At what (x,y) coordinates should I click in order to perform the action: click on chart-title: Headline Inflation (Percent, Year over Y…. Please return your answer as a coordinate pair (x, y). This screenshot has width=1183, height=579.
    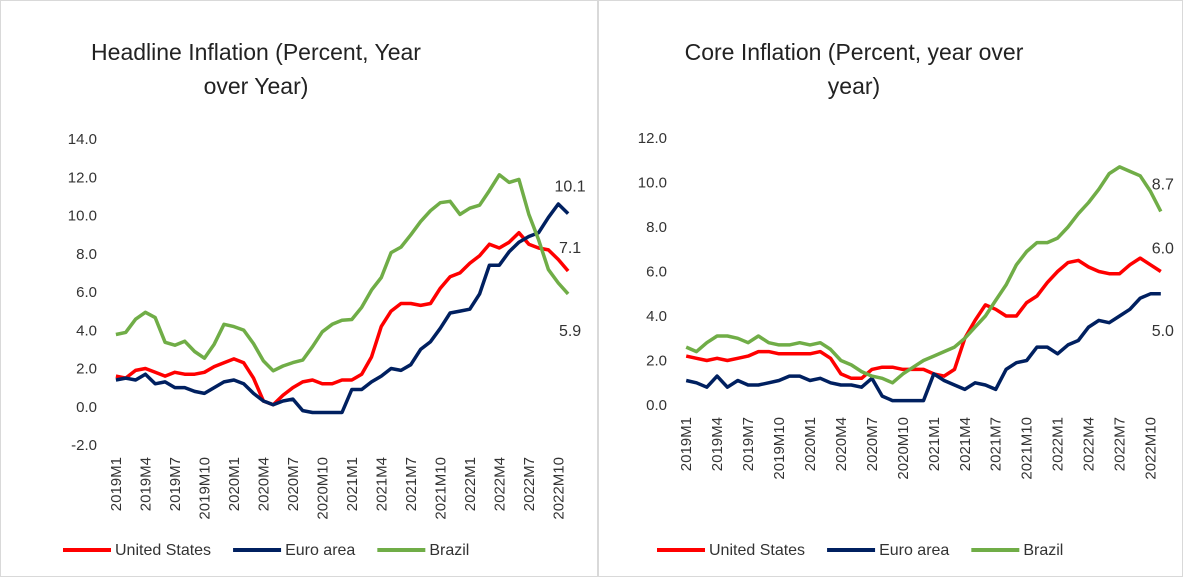
    Looking at the image, I should click on (256, 69).